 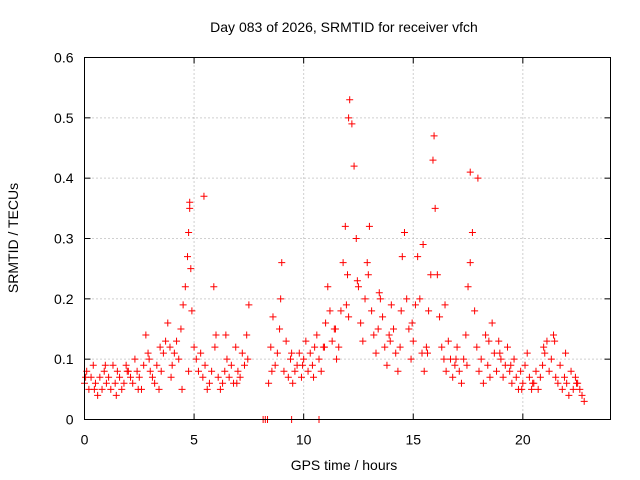 I want to click on x-axis-label: GPS time / hours, so click(x=344, y=465).